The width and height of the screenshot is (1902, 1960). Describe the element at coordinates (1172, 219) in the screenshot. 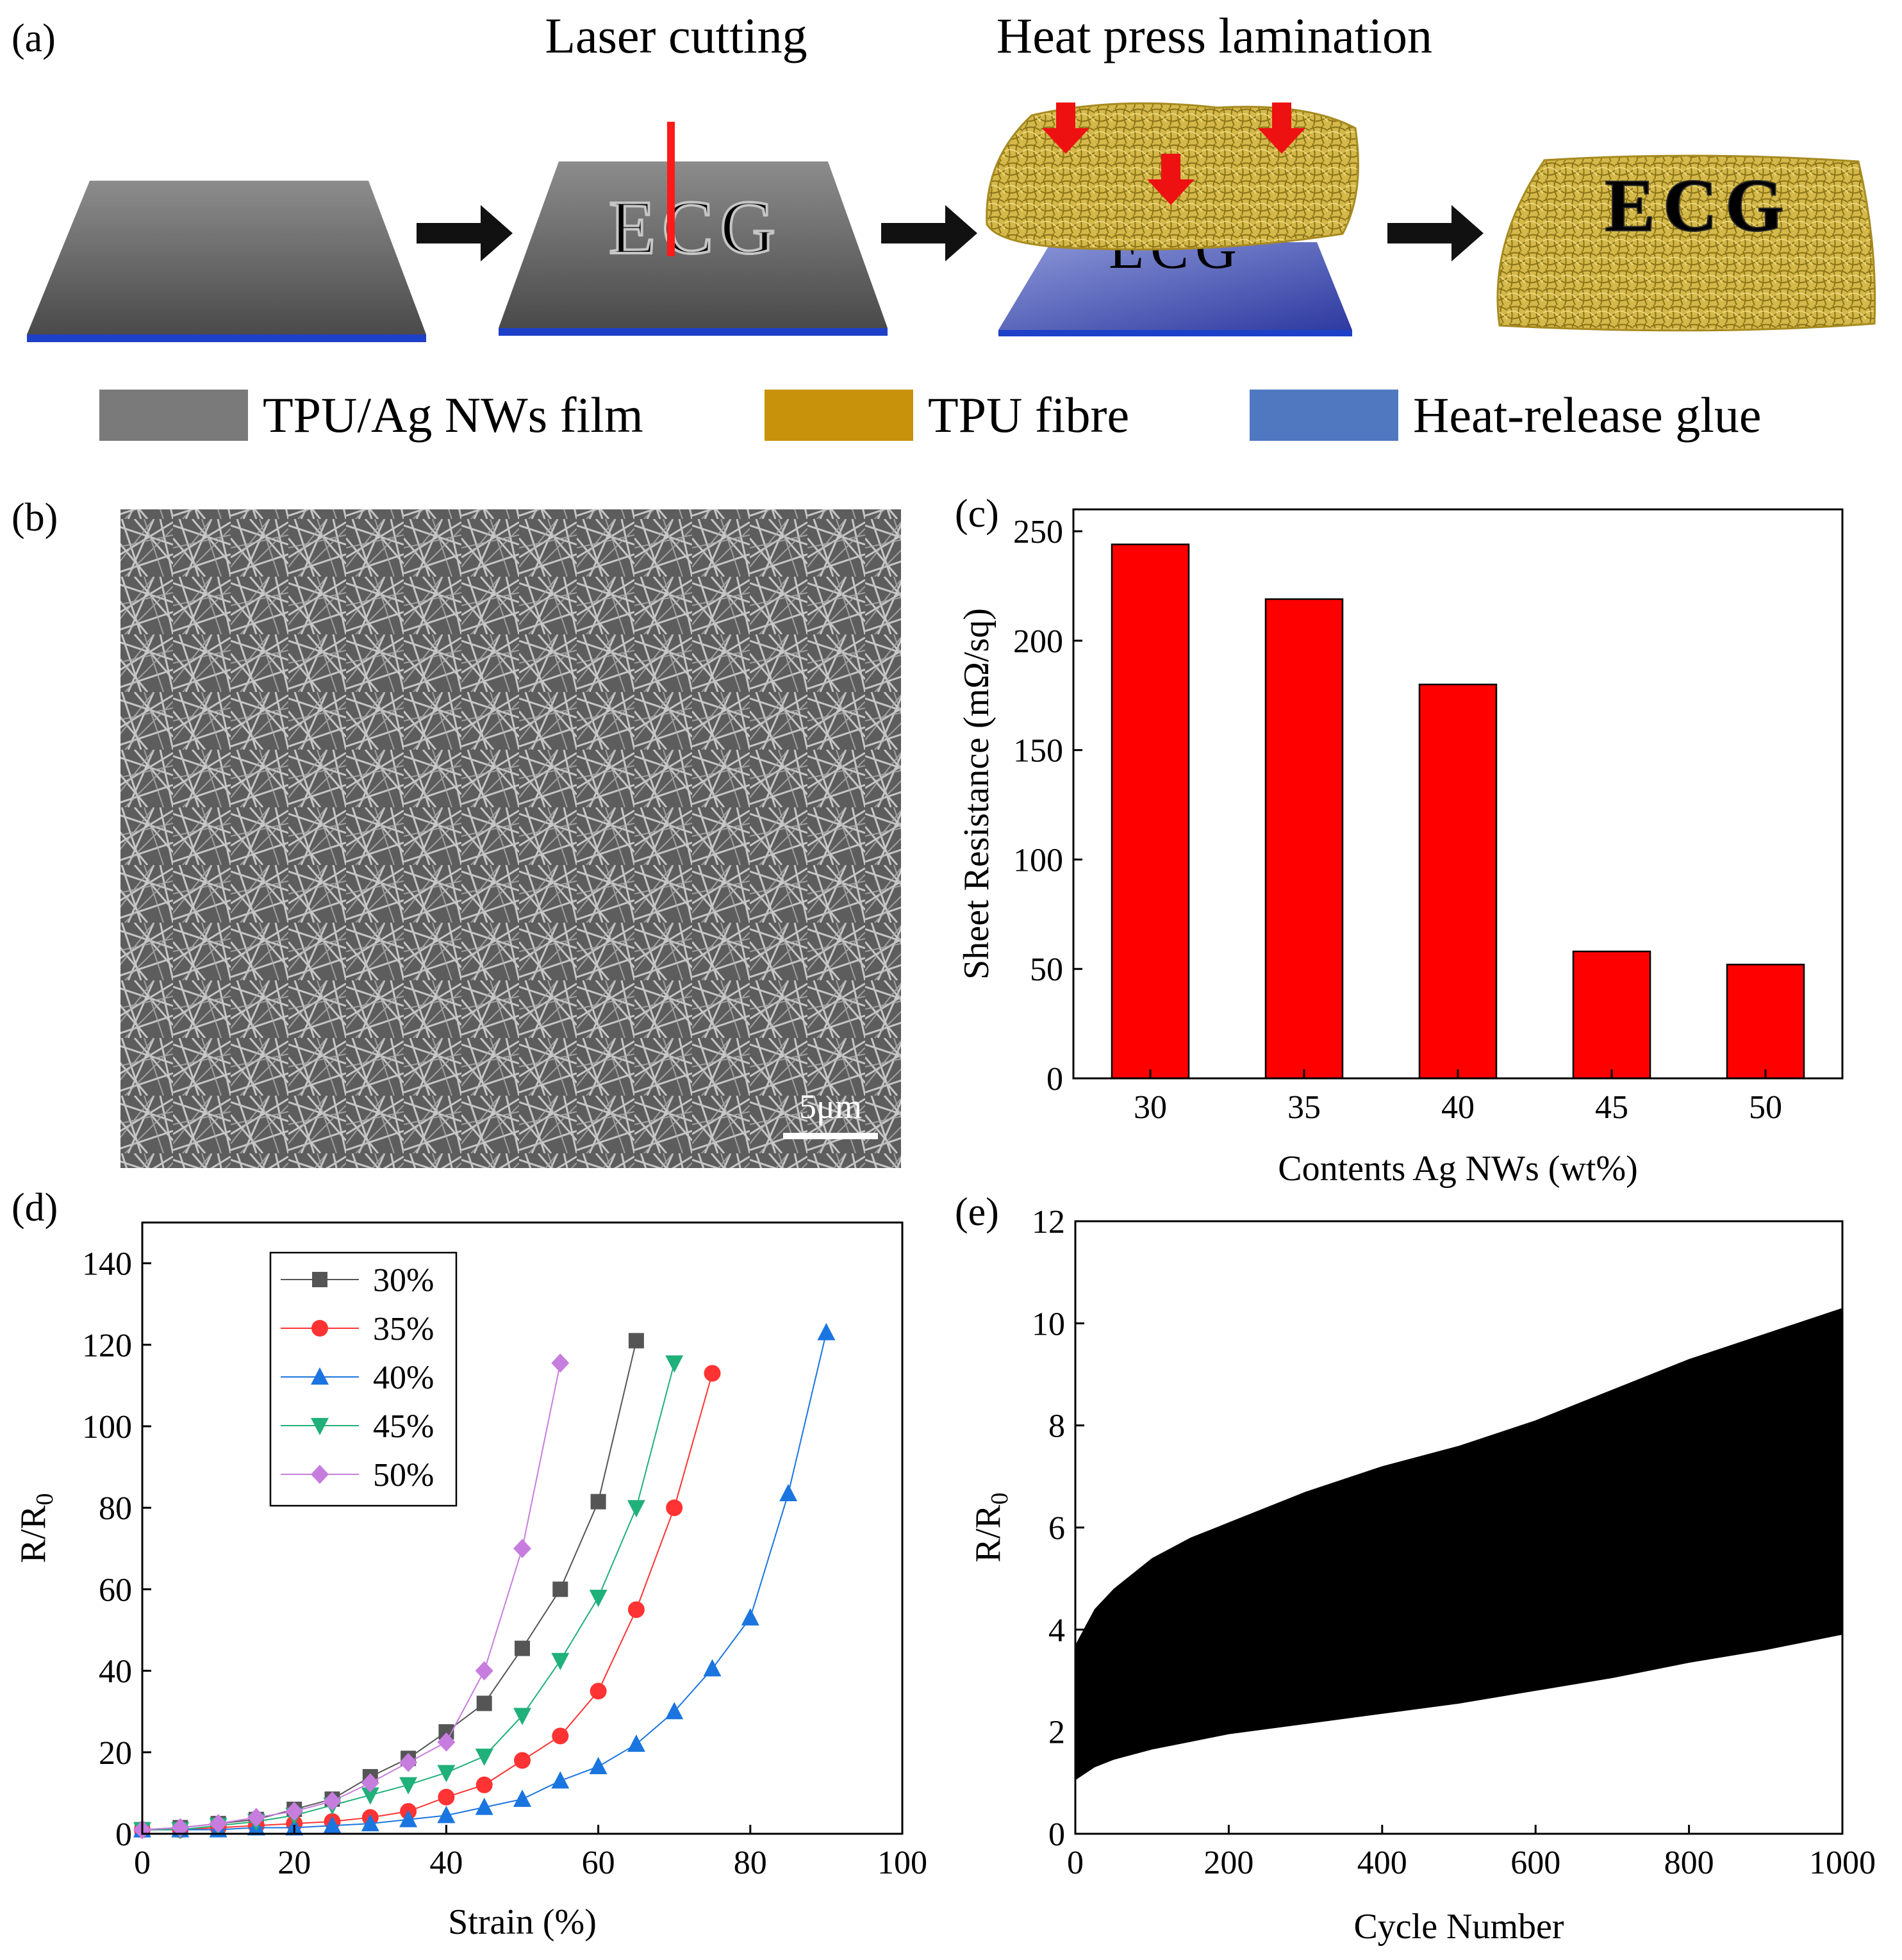

I see `heat-press-stack: ECG` at that location.